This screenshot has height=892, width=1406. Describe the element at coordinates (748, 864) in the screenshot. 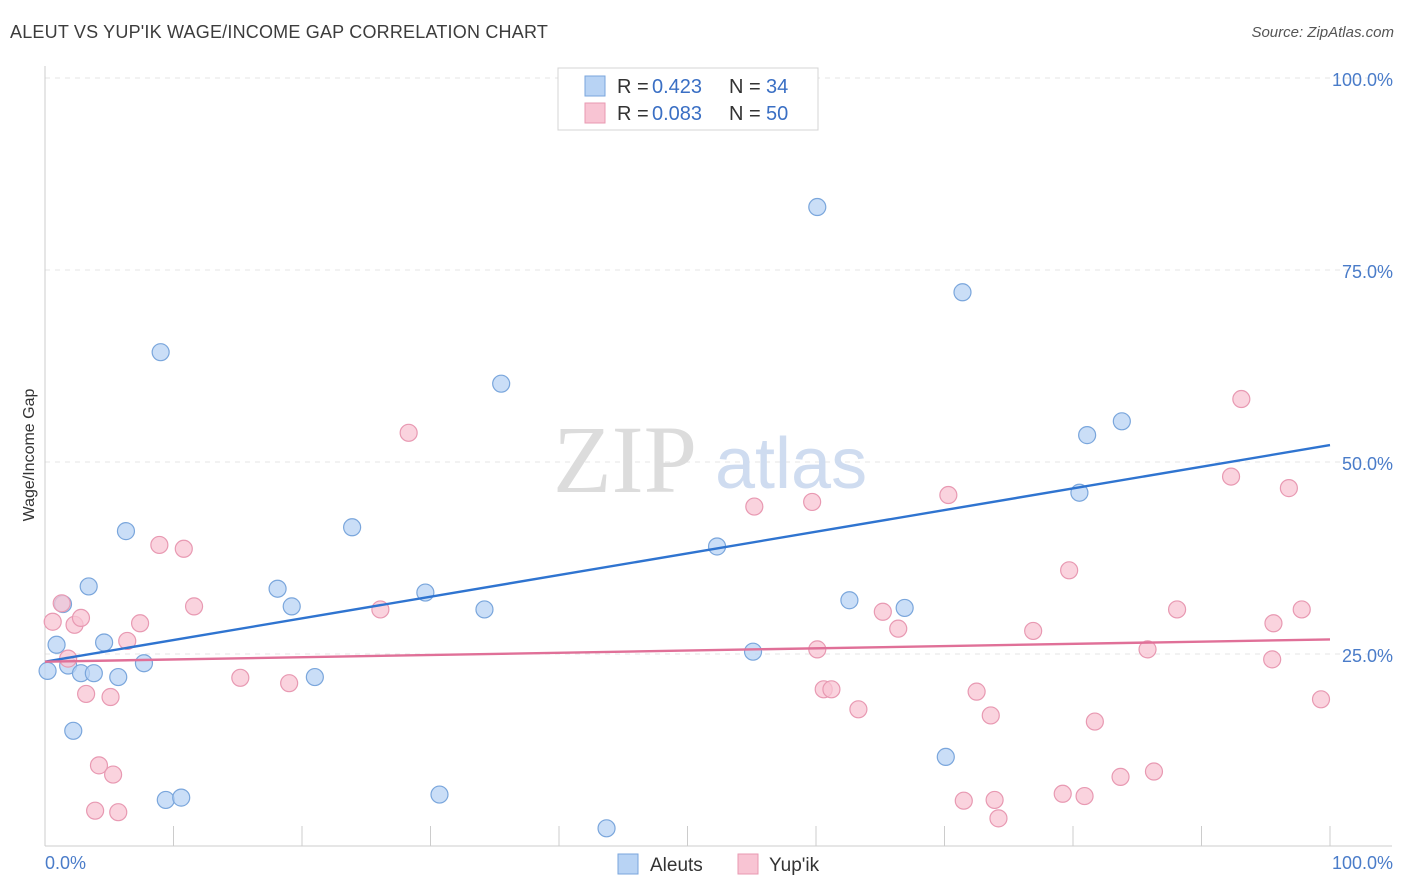

I see `series-legend-swatch-yupik` at that location.